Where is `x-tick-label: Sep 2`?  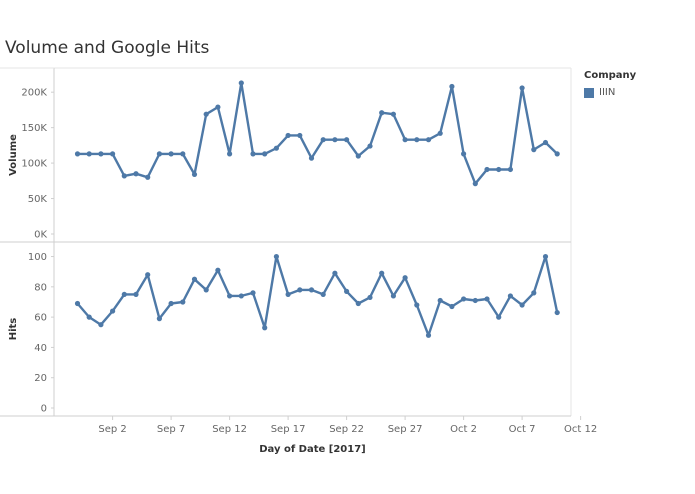
x-tick-label: Sep 2 is located at coordinates (112, 429).